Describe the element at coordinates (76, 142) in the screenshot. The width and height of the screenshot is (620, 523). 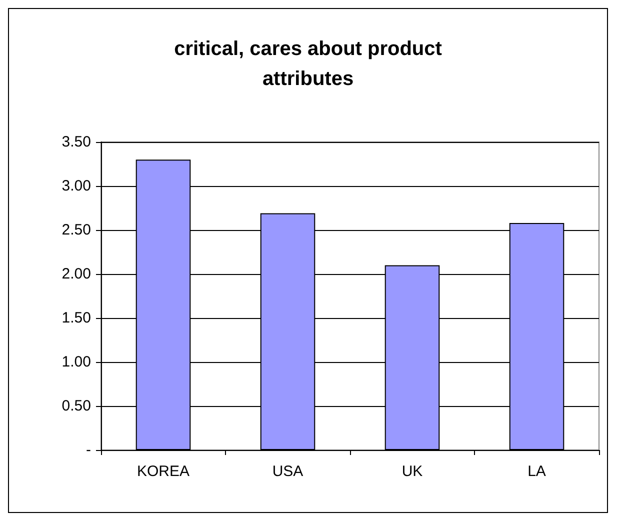
I see `y-tick-label: 3.50` at that location.